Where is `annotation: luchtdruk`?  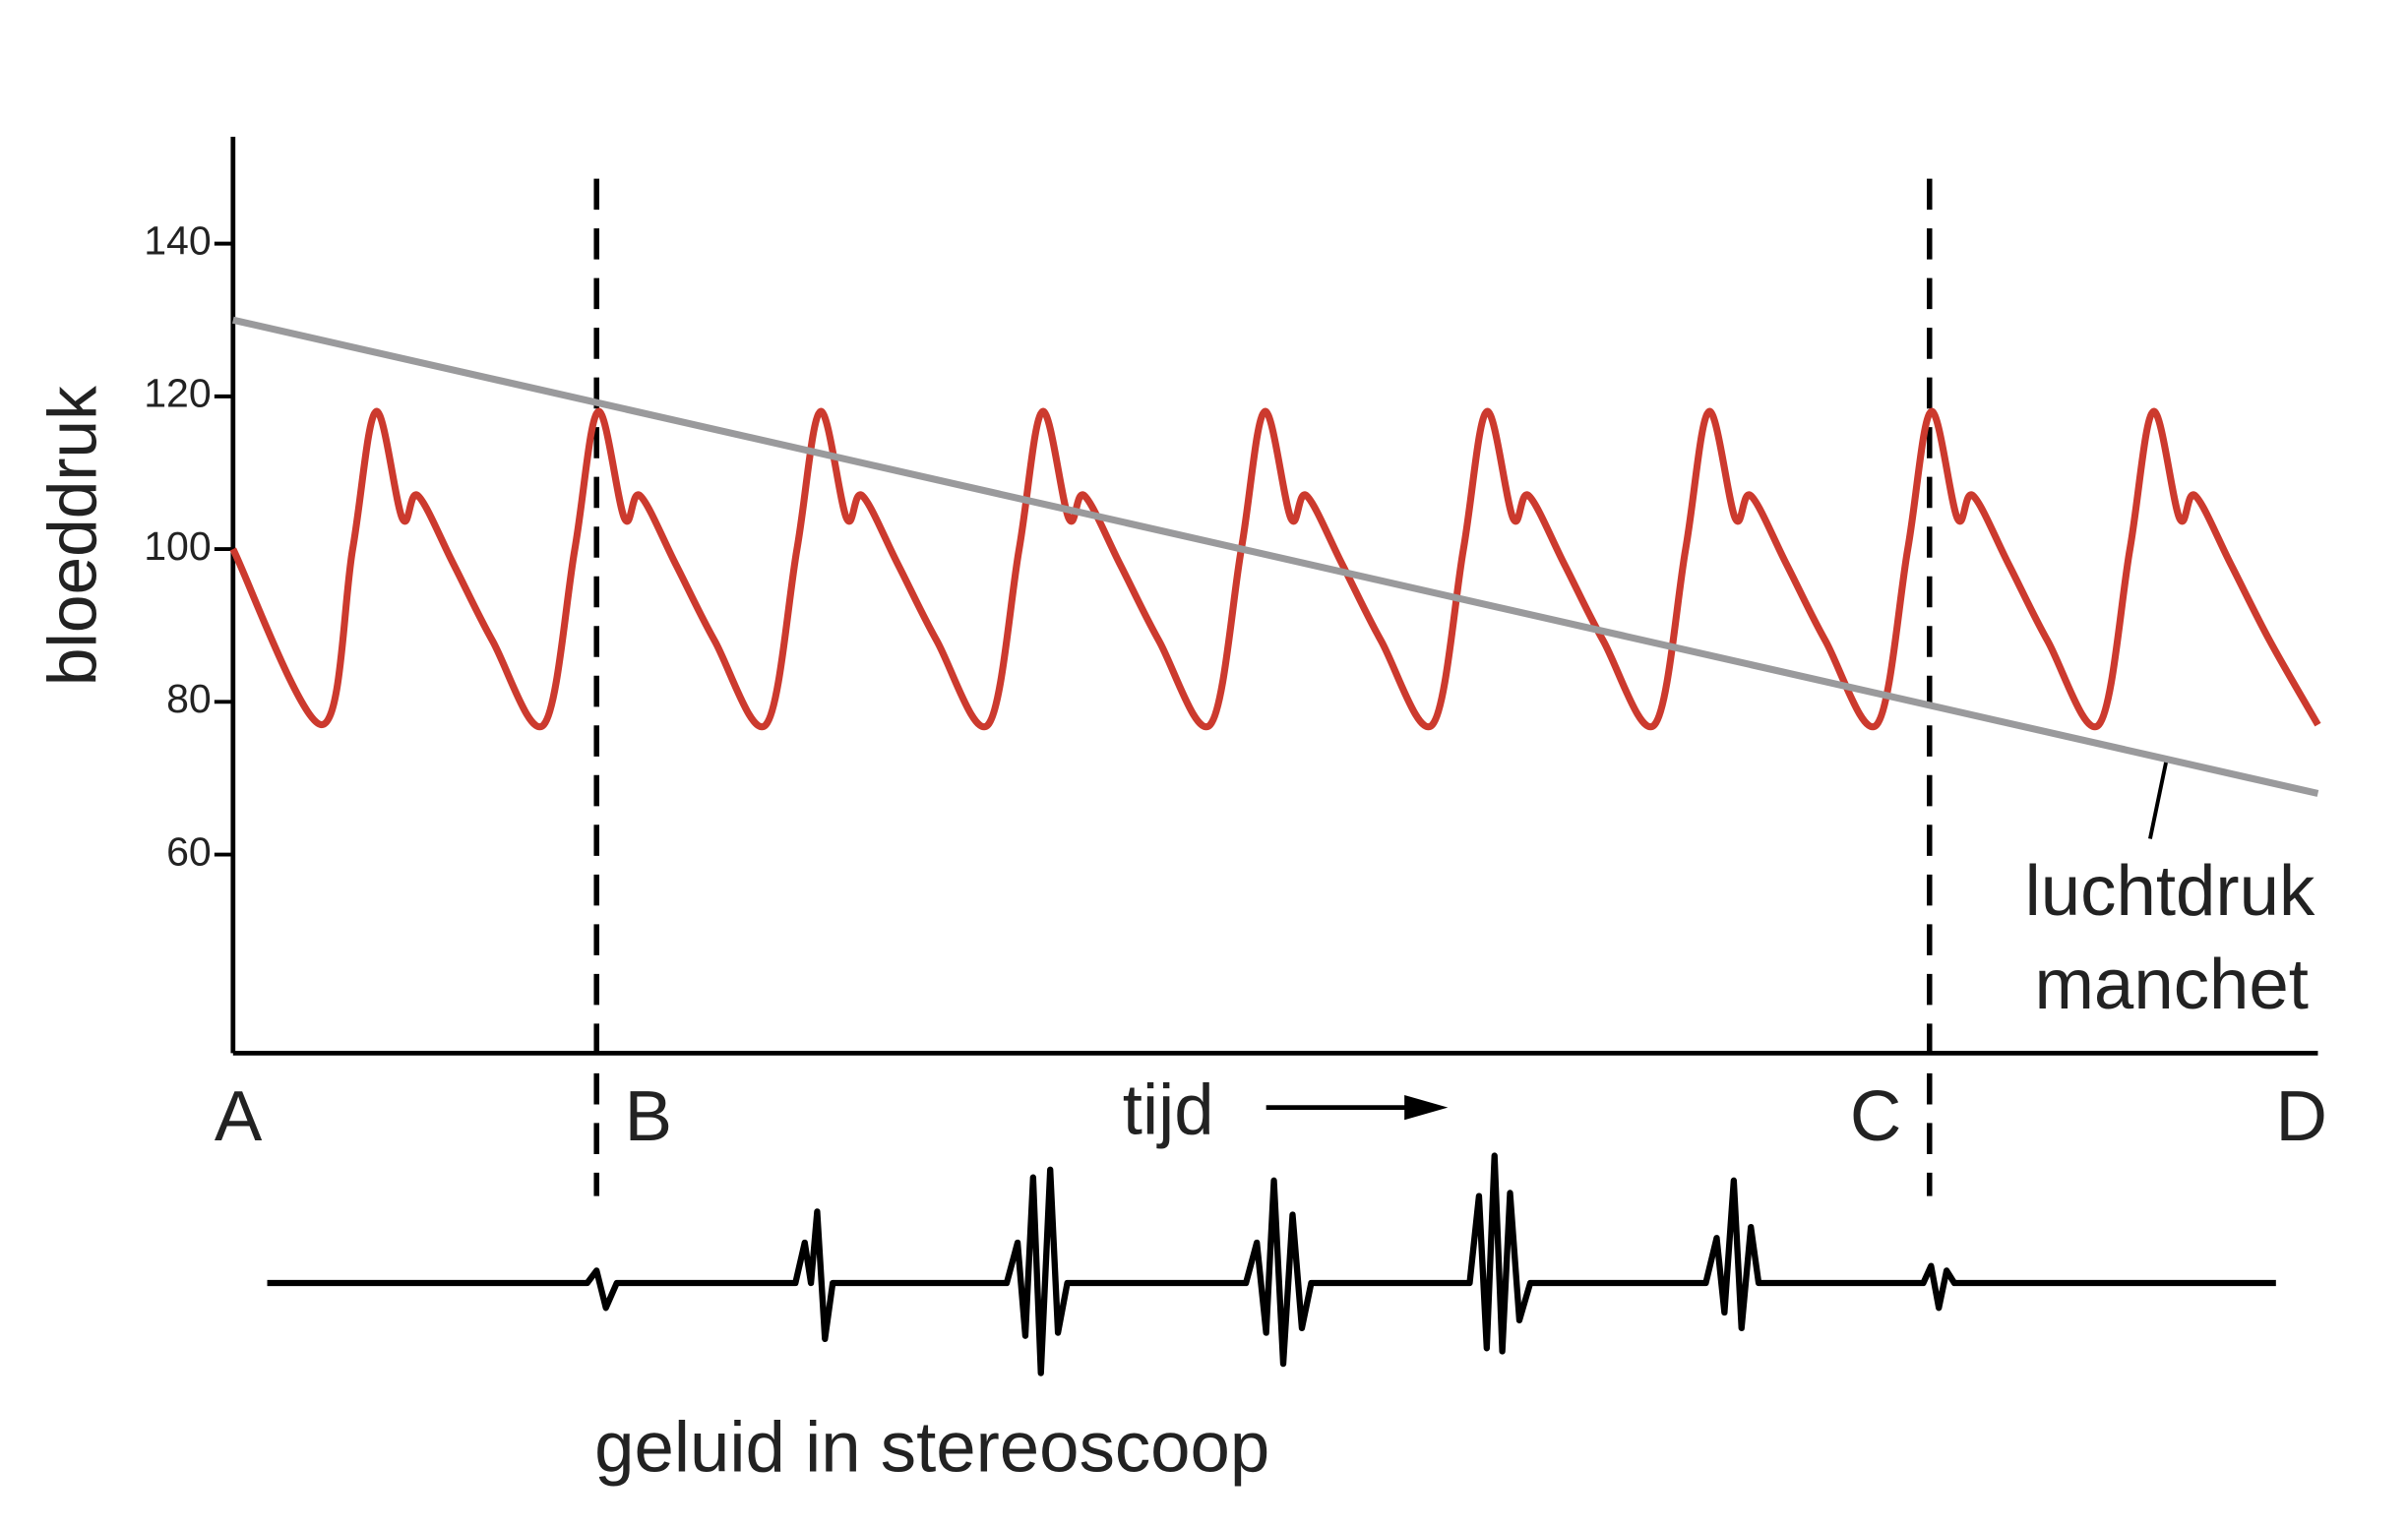 annotation: luchtdruk is located at coordinates (2170, 891).